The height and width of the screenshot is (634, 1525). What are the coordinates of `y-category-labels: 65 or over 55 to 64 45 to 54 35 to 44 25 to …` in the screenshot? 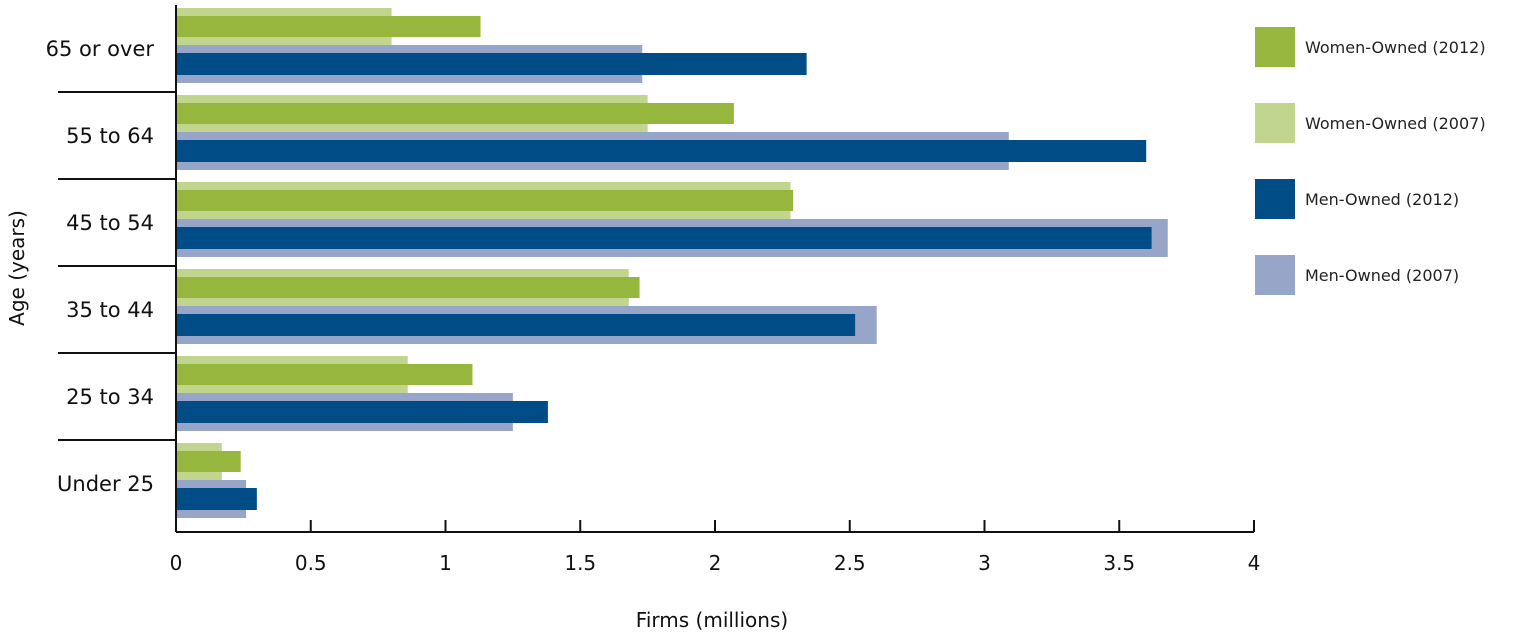 It's located at (111, 266).